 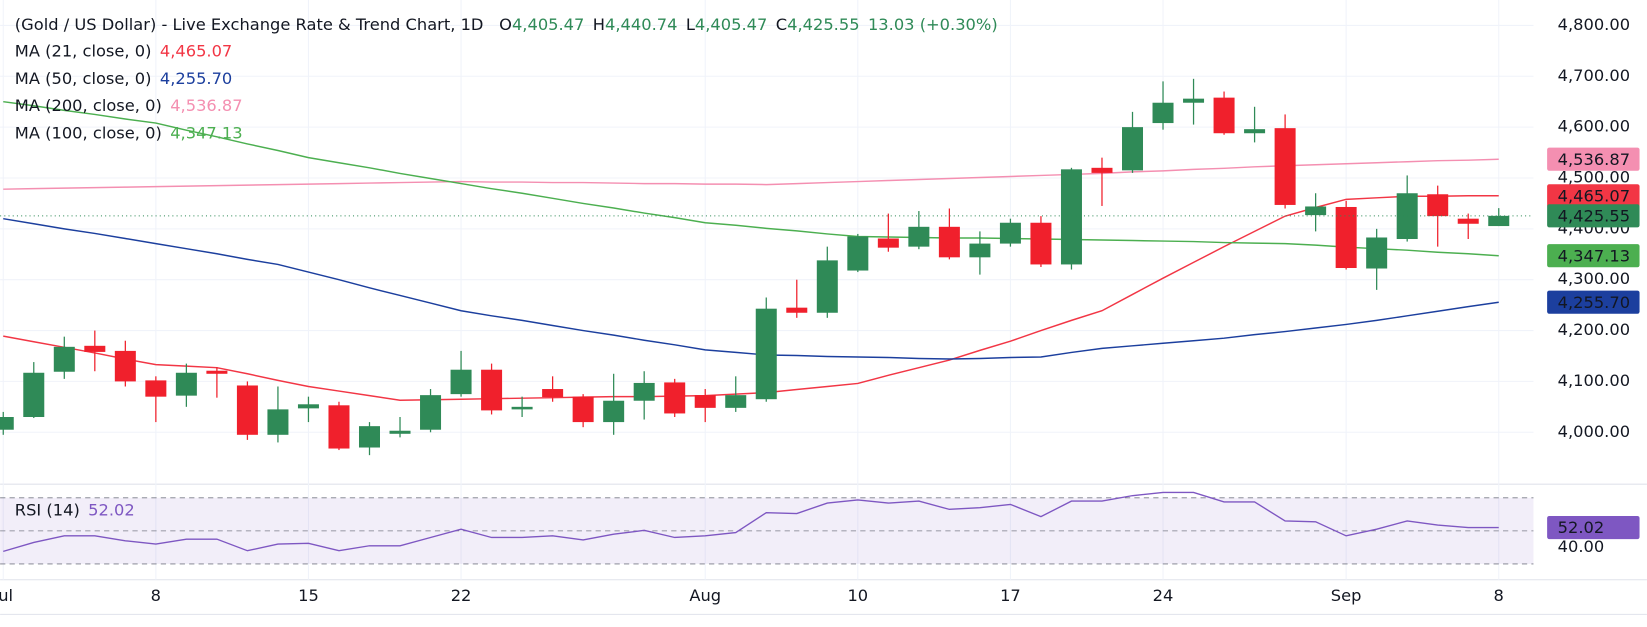 I want to click on ma-legend: MA (200, close, 0) 4,536.87, so click(x=129, y=105).